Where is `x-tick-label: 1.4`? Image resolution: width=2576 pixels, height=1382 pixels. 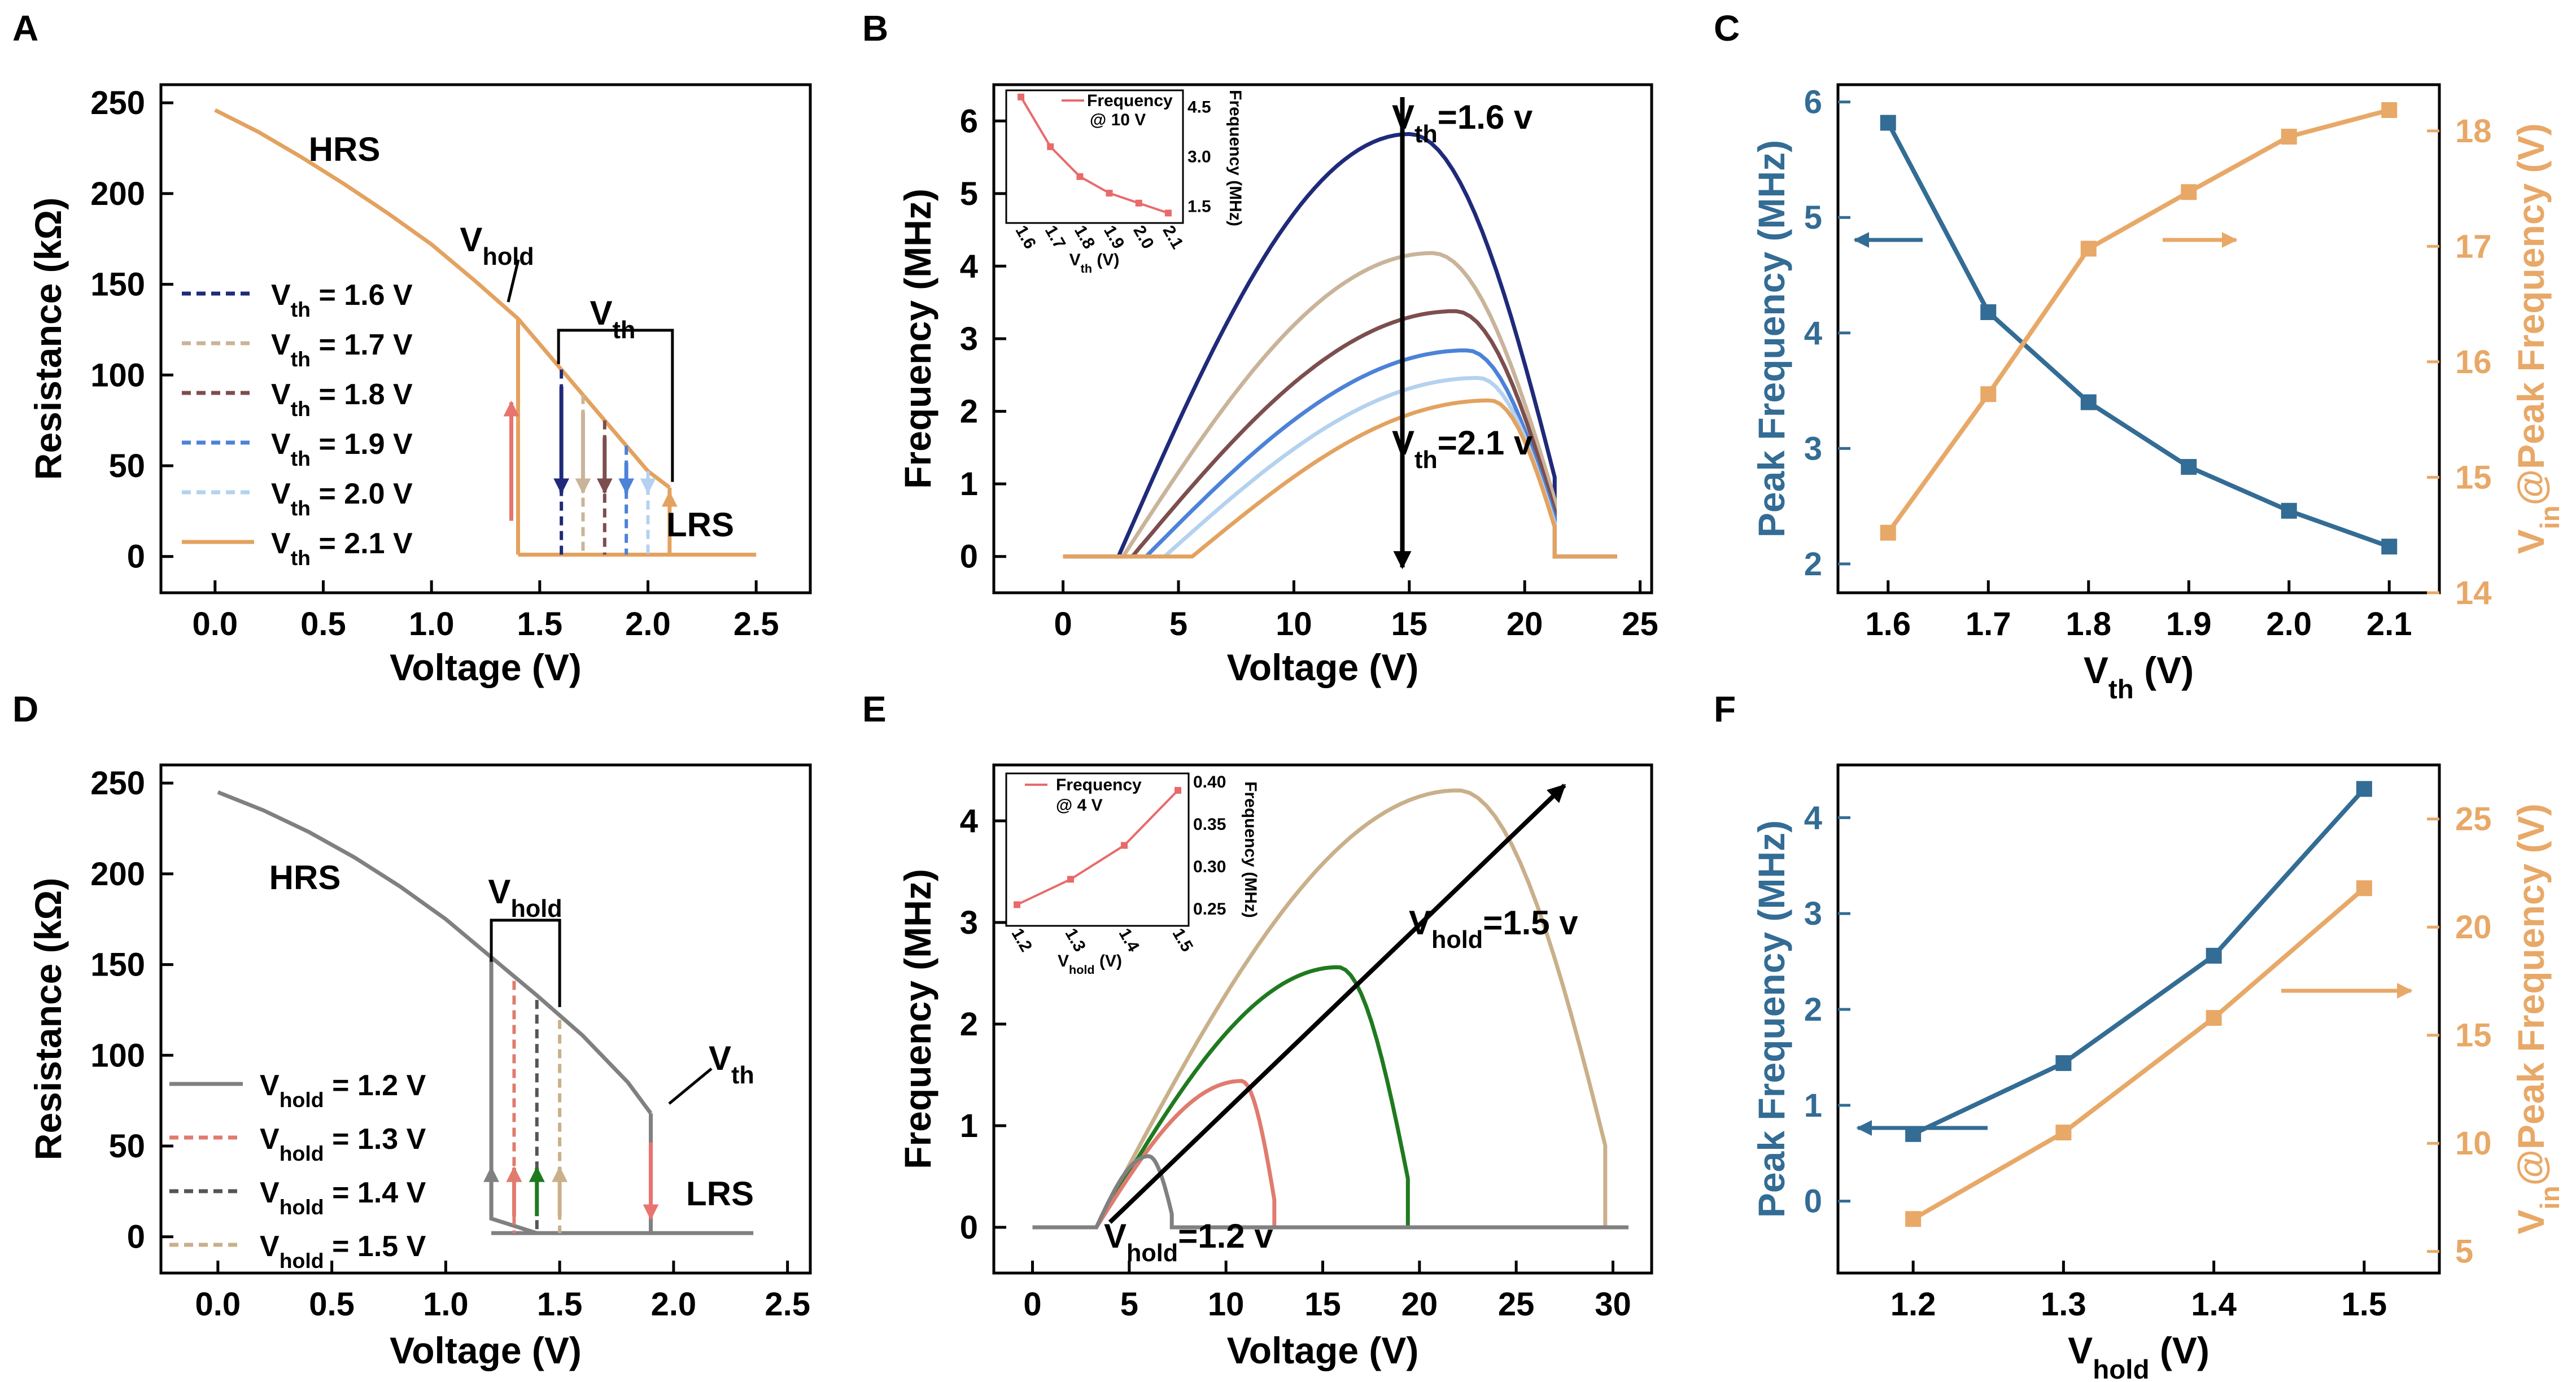 x-tick-label: 1.4 is located at coordinates (2214, 1305).